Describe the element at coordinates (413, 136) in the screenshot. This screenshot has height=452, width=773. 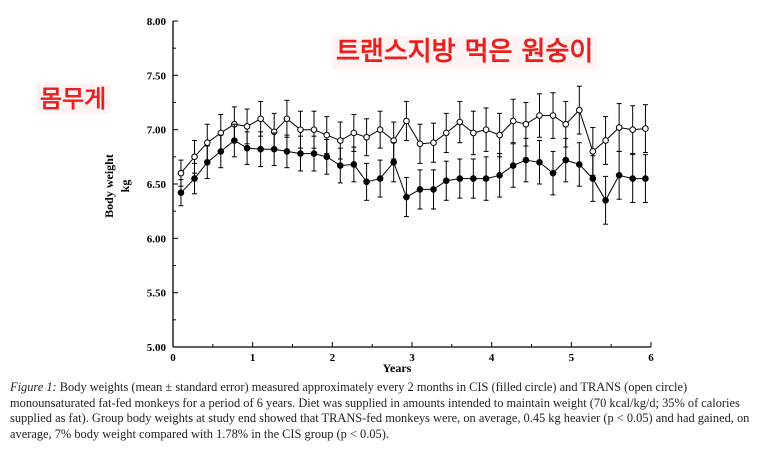
I see `series-trans` at that location.